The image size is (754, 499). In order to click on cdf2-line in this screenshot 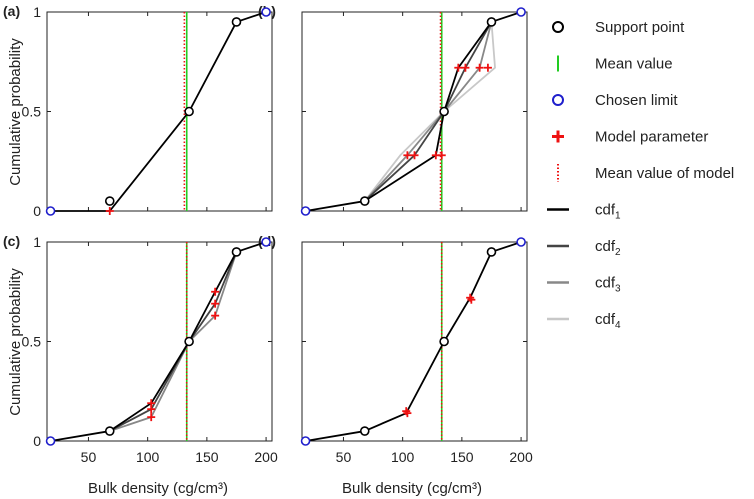, I will do `click(173, 341)`.